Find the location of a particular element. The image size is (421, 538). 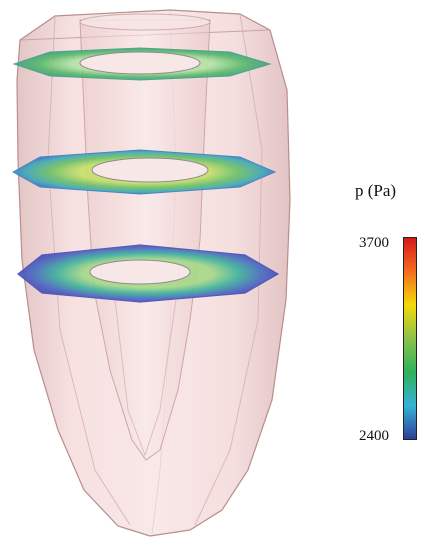

pressure-colorbar is located at coordinates (410, 338).